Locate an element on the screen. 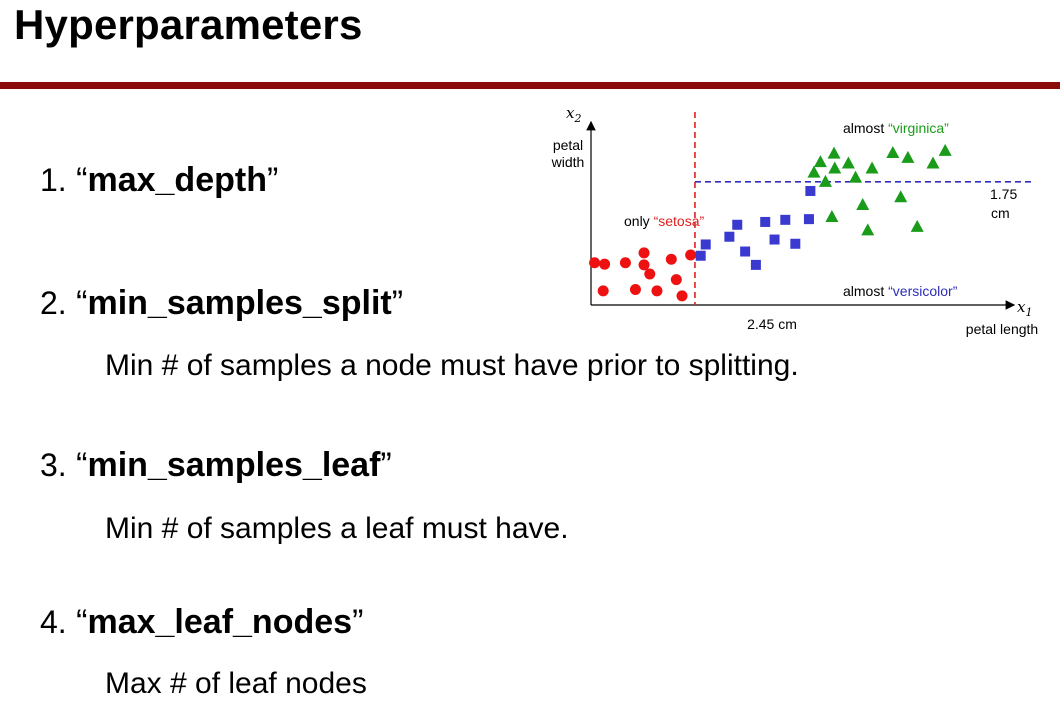 The width and height of the screenshot is (1060, 725). item-number: 3. is located at coordinates (53, 465).